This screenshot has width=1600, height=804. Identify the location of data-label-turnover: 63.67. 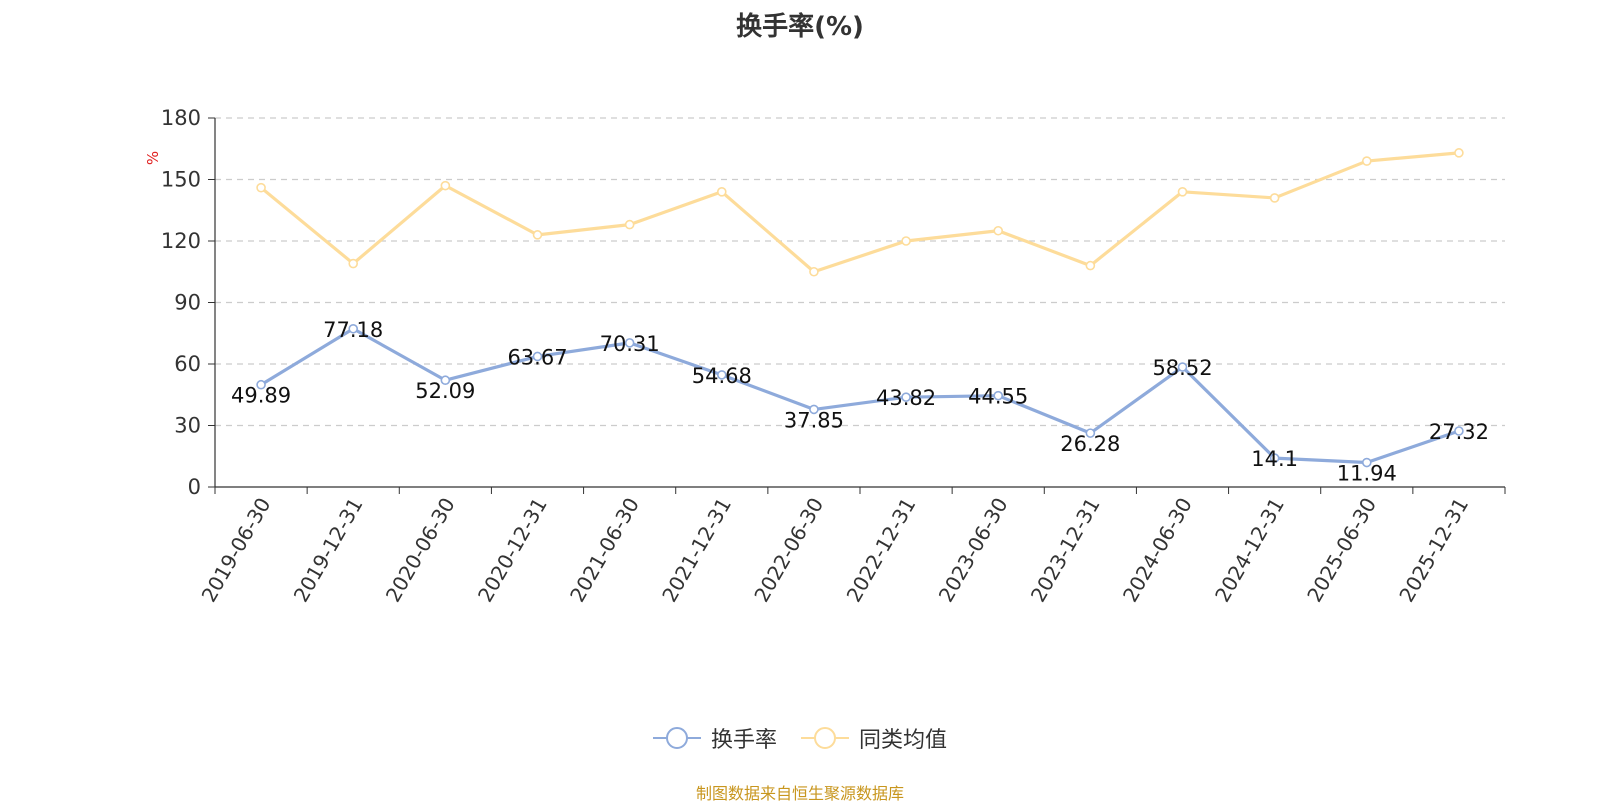
(537, 357).